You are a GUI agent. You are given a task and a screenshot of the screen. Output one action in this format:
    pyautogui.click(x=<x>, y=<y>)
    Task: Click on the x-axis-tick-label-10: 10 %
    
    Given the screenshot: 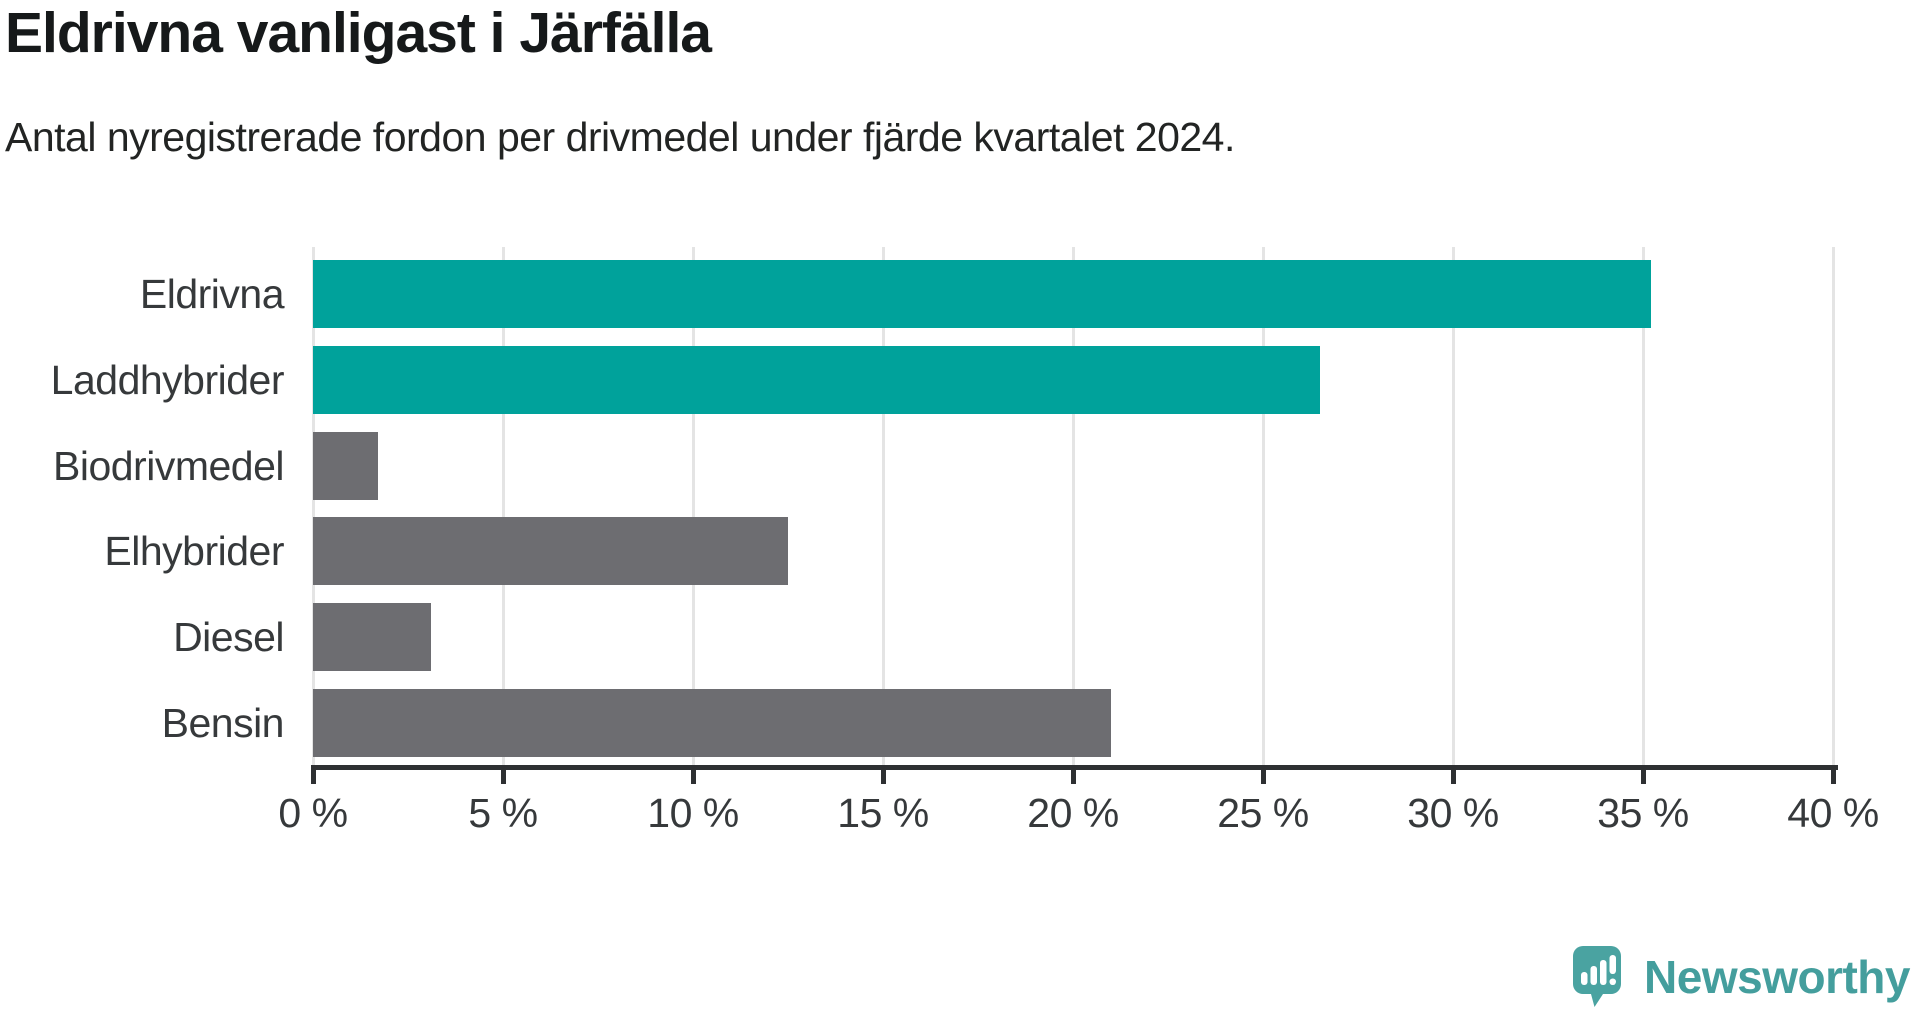 What is the action you would take?
    pyautogui.click(x=693, y=813)
    